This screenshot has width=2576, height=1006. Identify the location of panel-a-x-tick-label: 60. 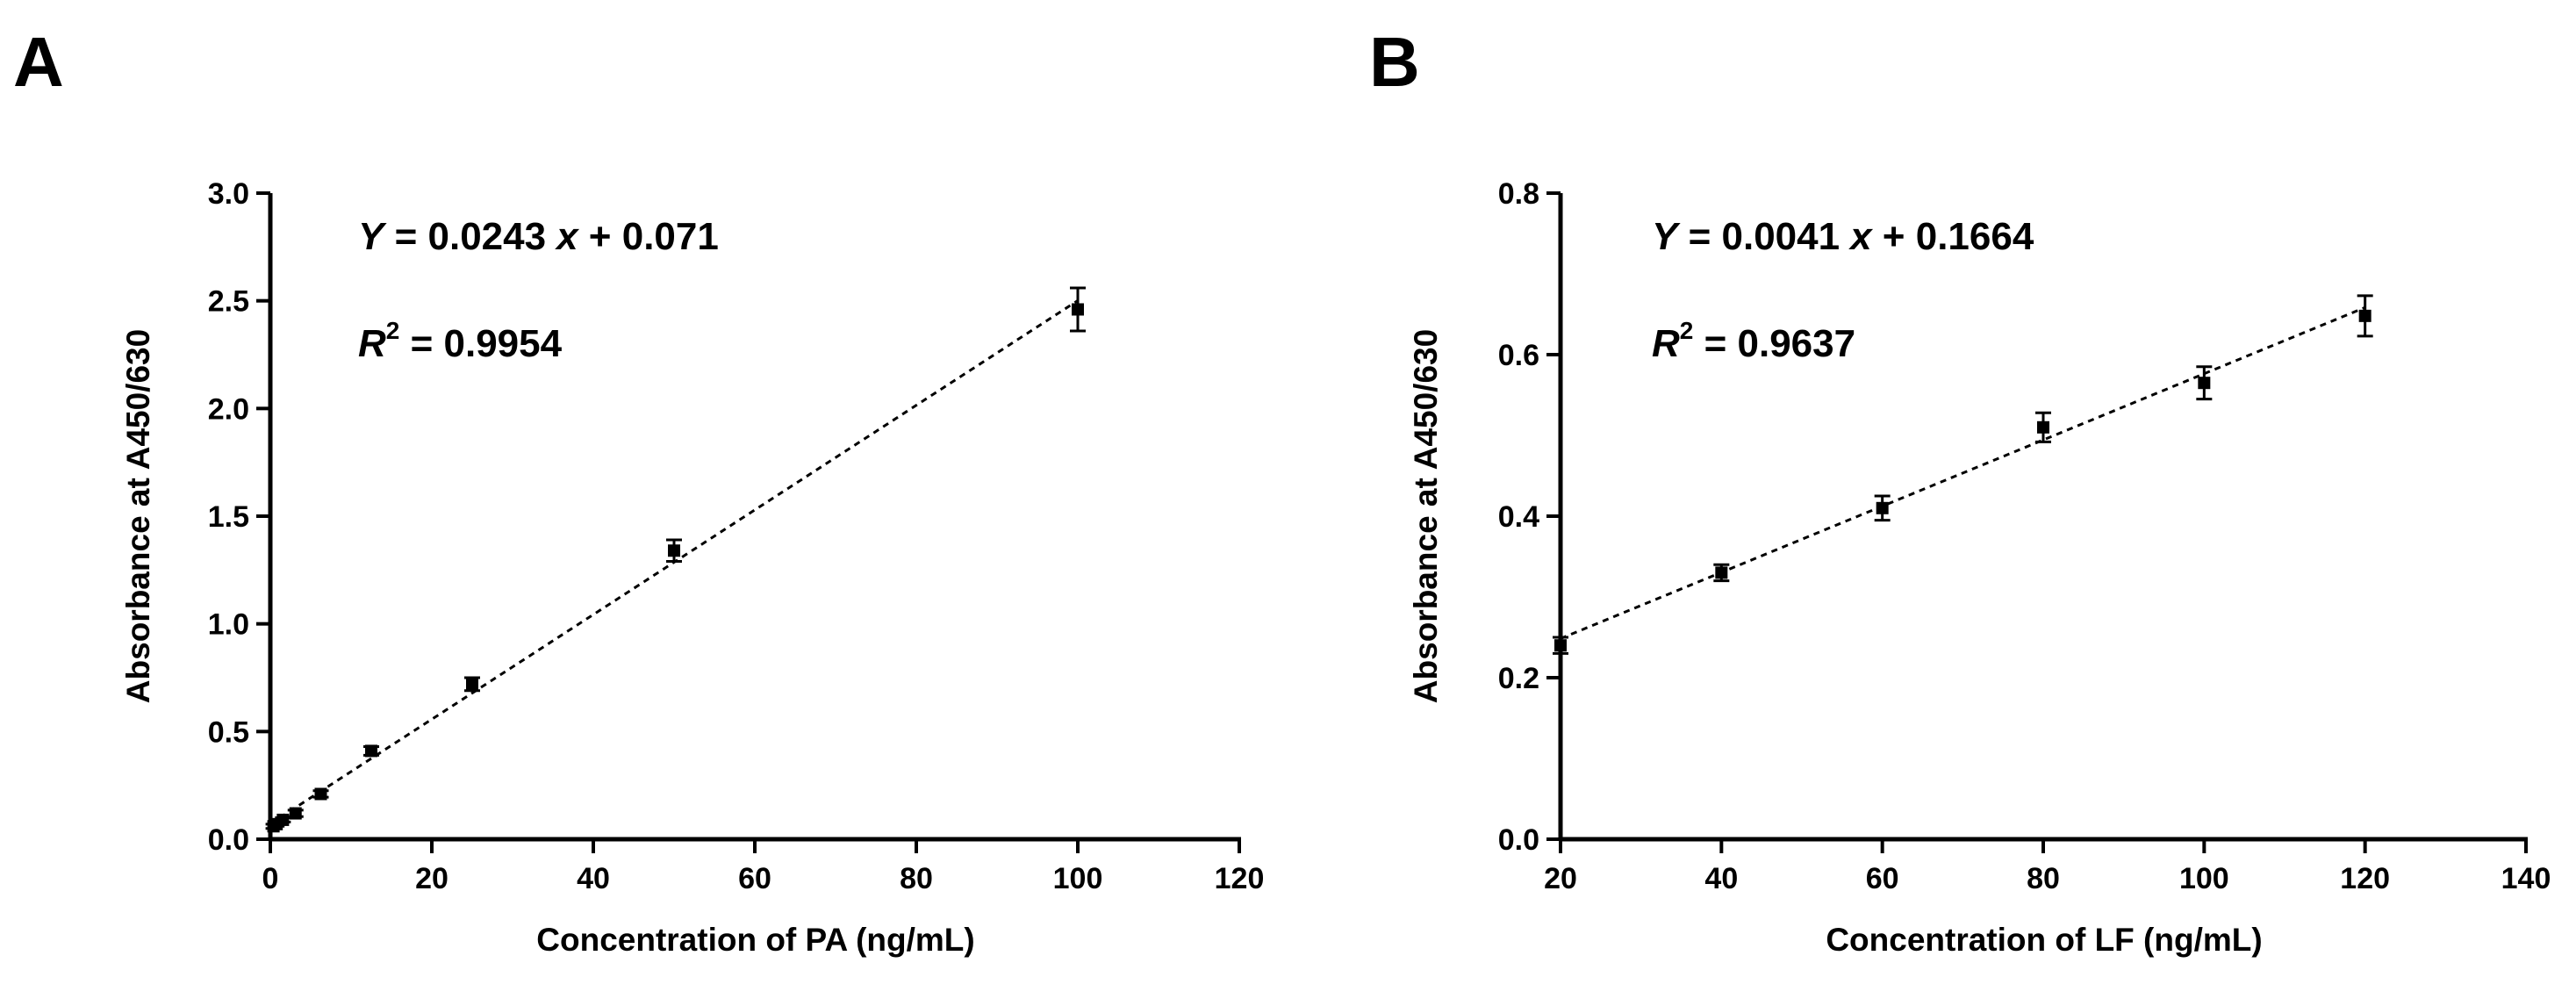
(754, 878).